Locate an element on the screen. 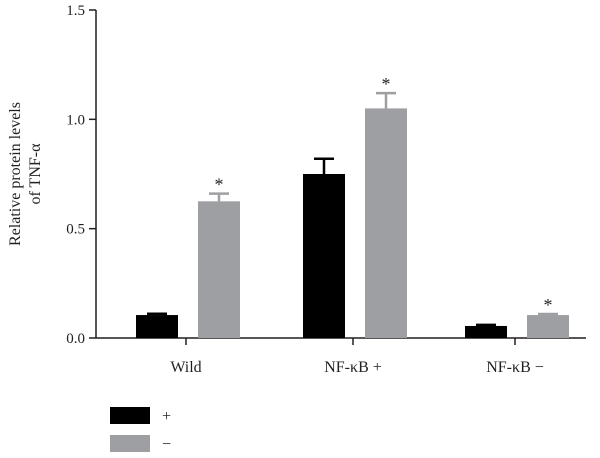 The image size is (600, 458). y-axis-title-line: of TNF-α is located at coordinates (35, 174).